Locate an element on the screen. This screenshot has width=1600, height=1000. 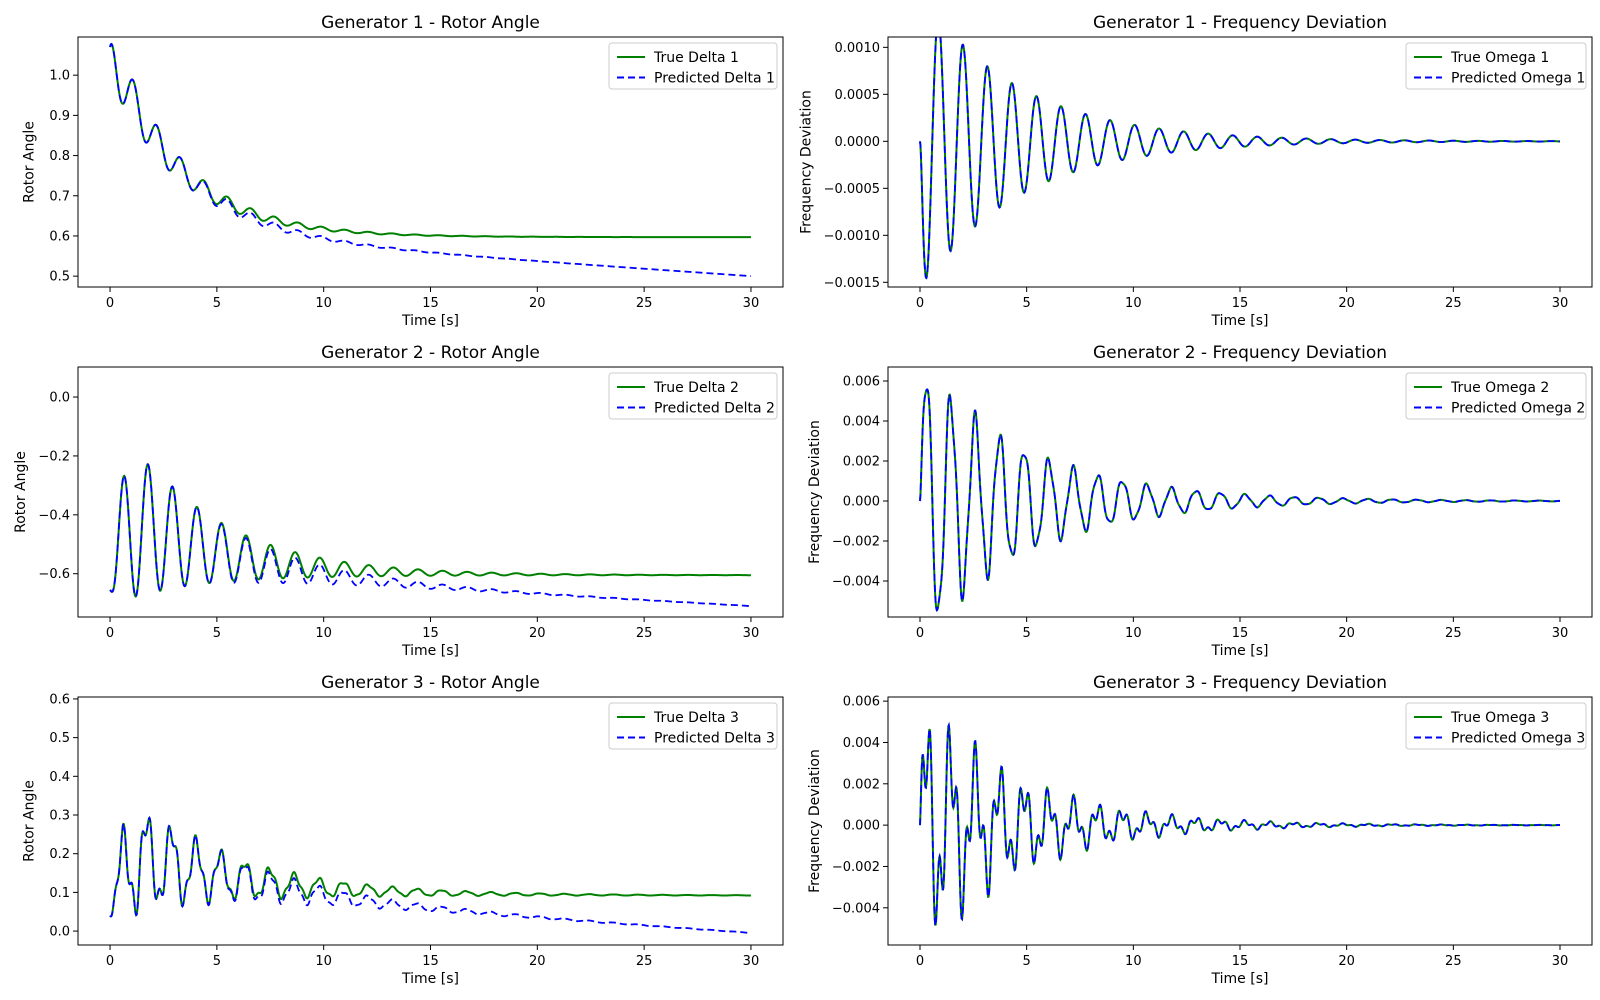
legend: True Omega 1 Predicted Omega 1 is located at coordinates (1496, 66).